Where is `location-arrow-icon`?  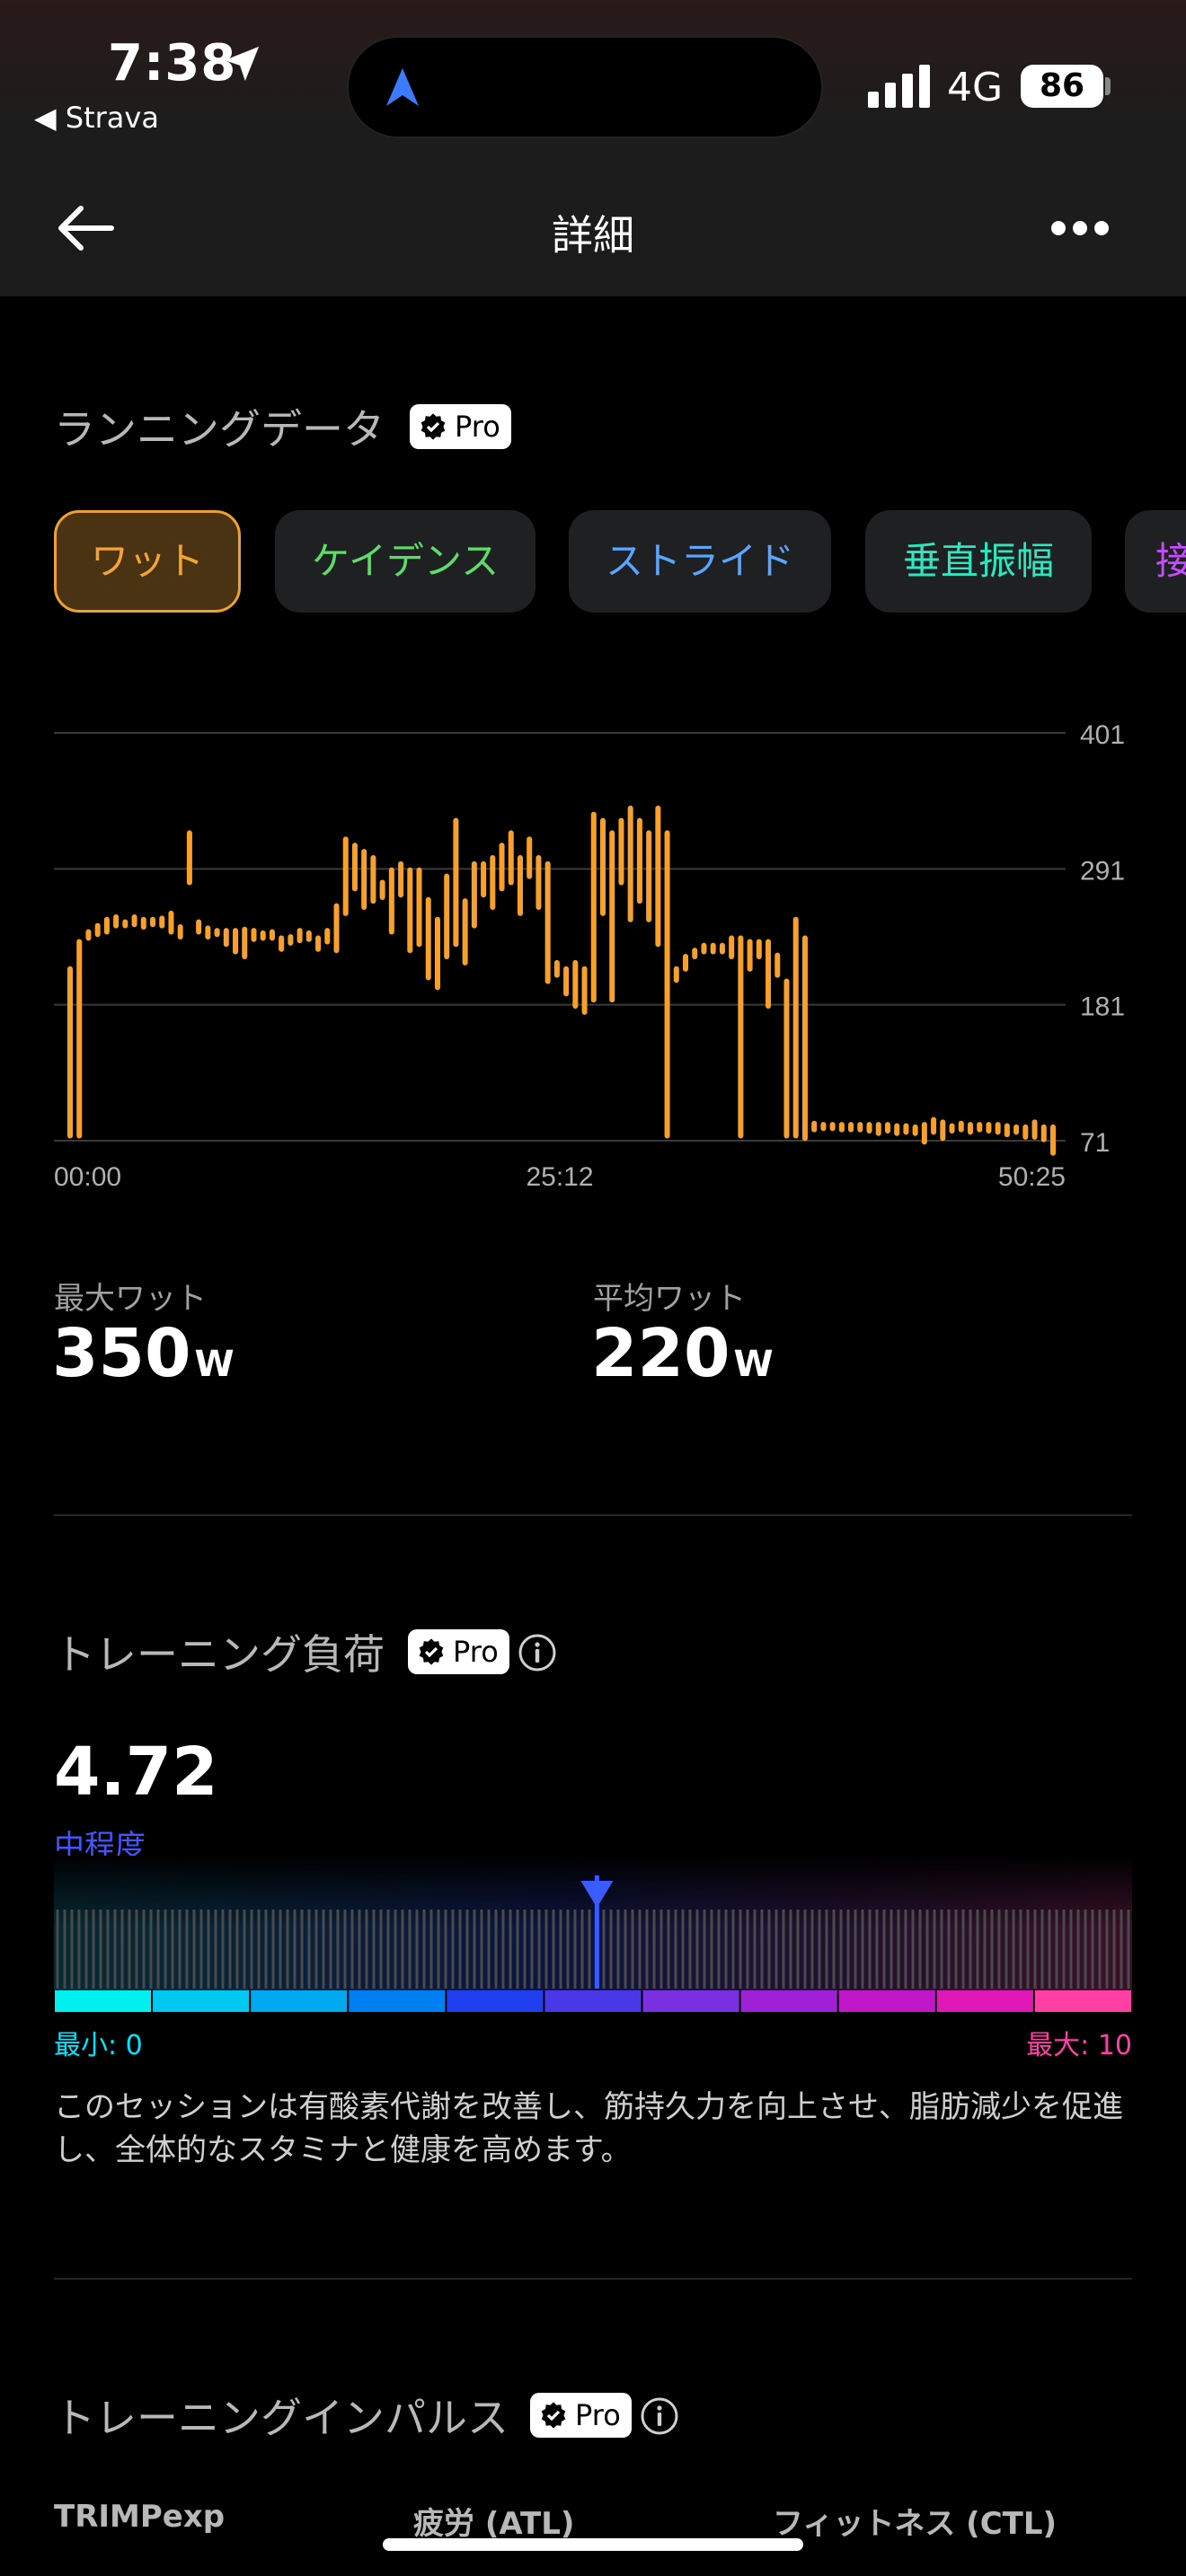 location-arrow-icon is located at coordinates (242, 64).